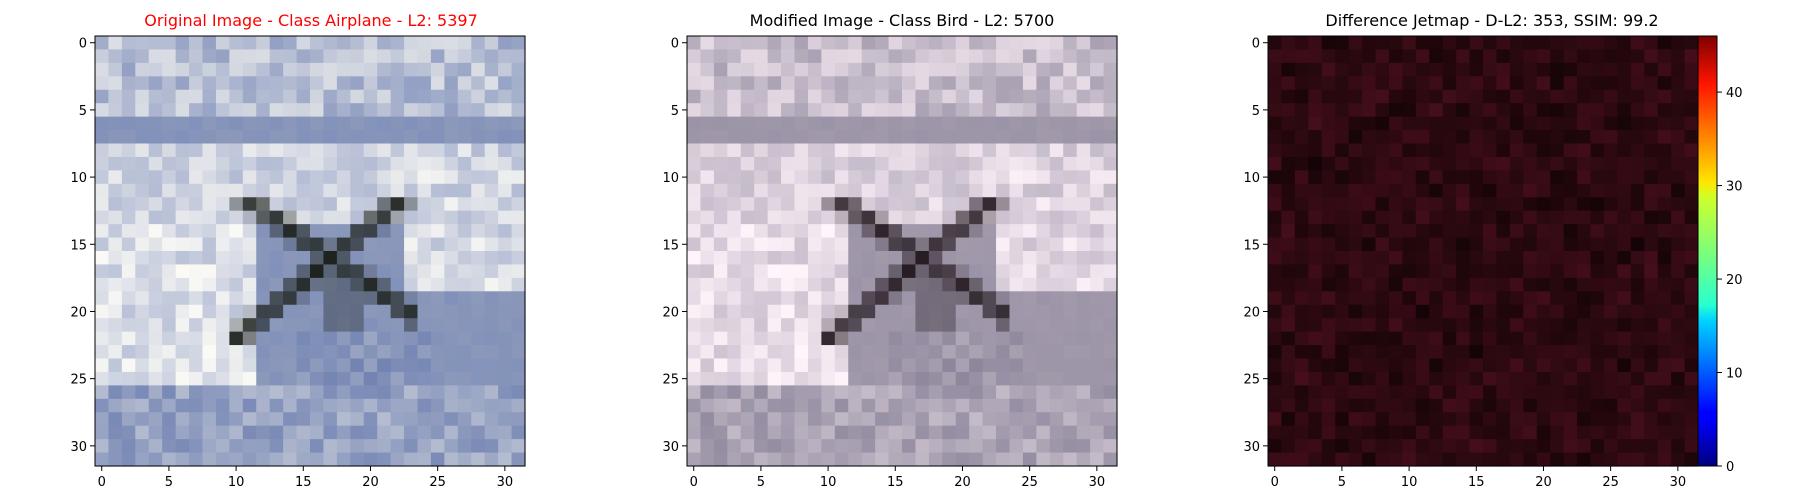  What do you see at coordinates (1476, 482) in the screenshot?
I see `x-tick-label: 15` at bounding box center [1476, 482].